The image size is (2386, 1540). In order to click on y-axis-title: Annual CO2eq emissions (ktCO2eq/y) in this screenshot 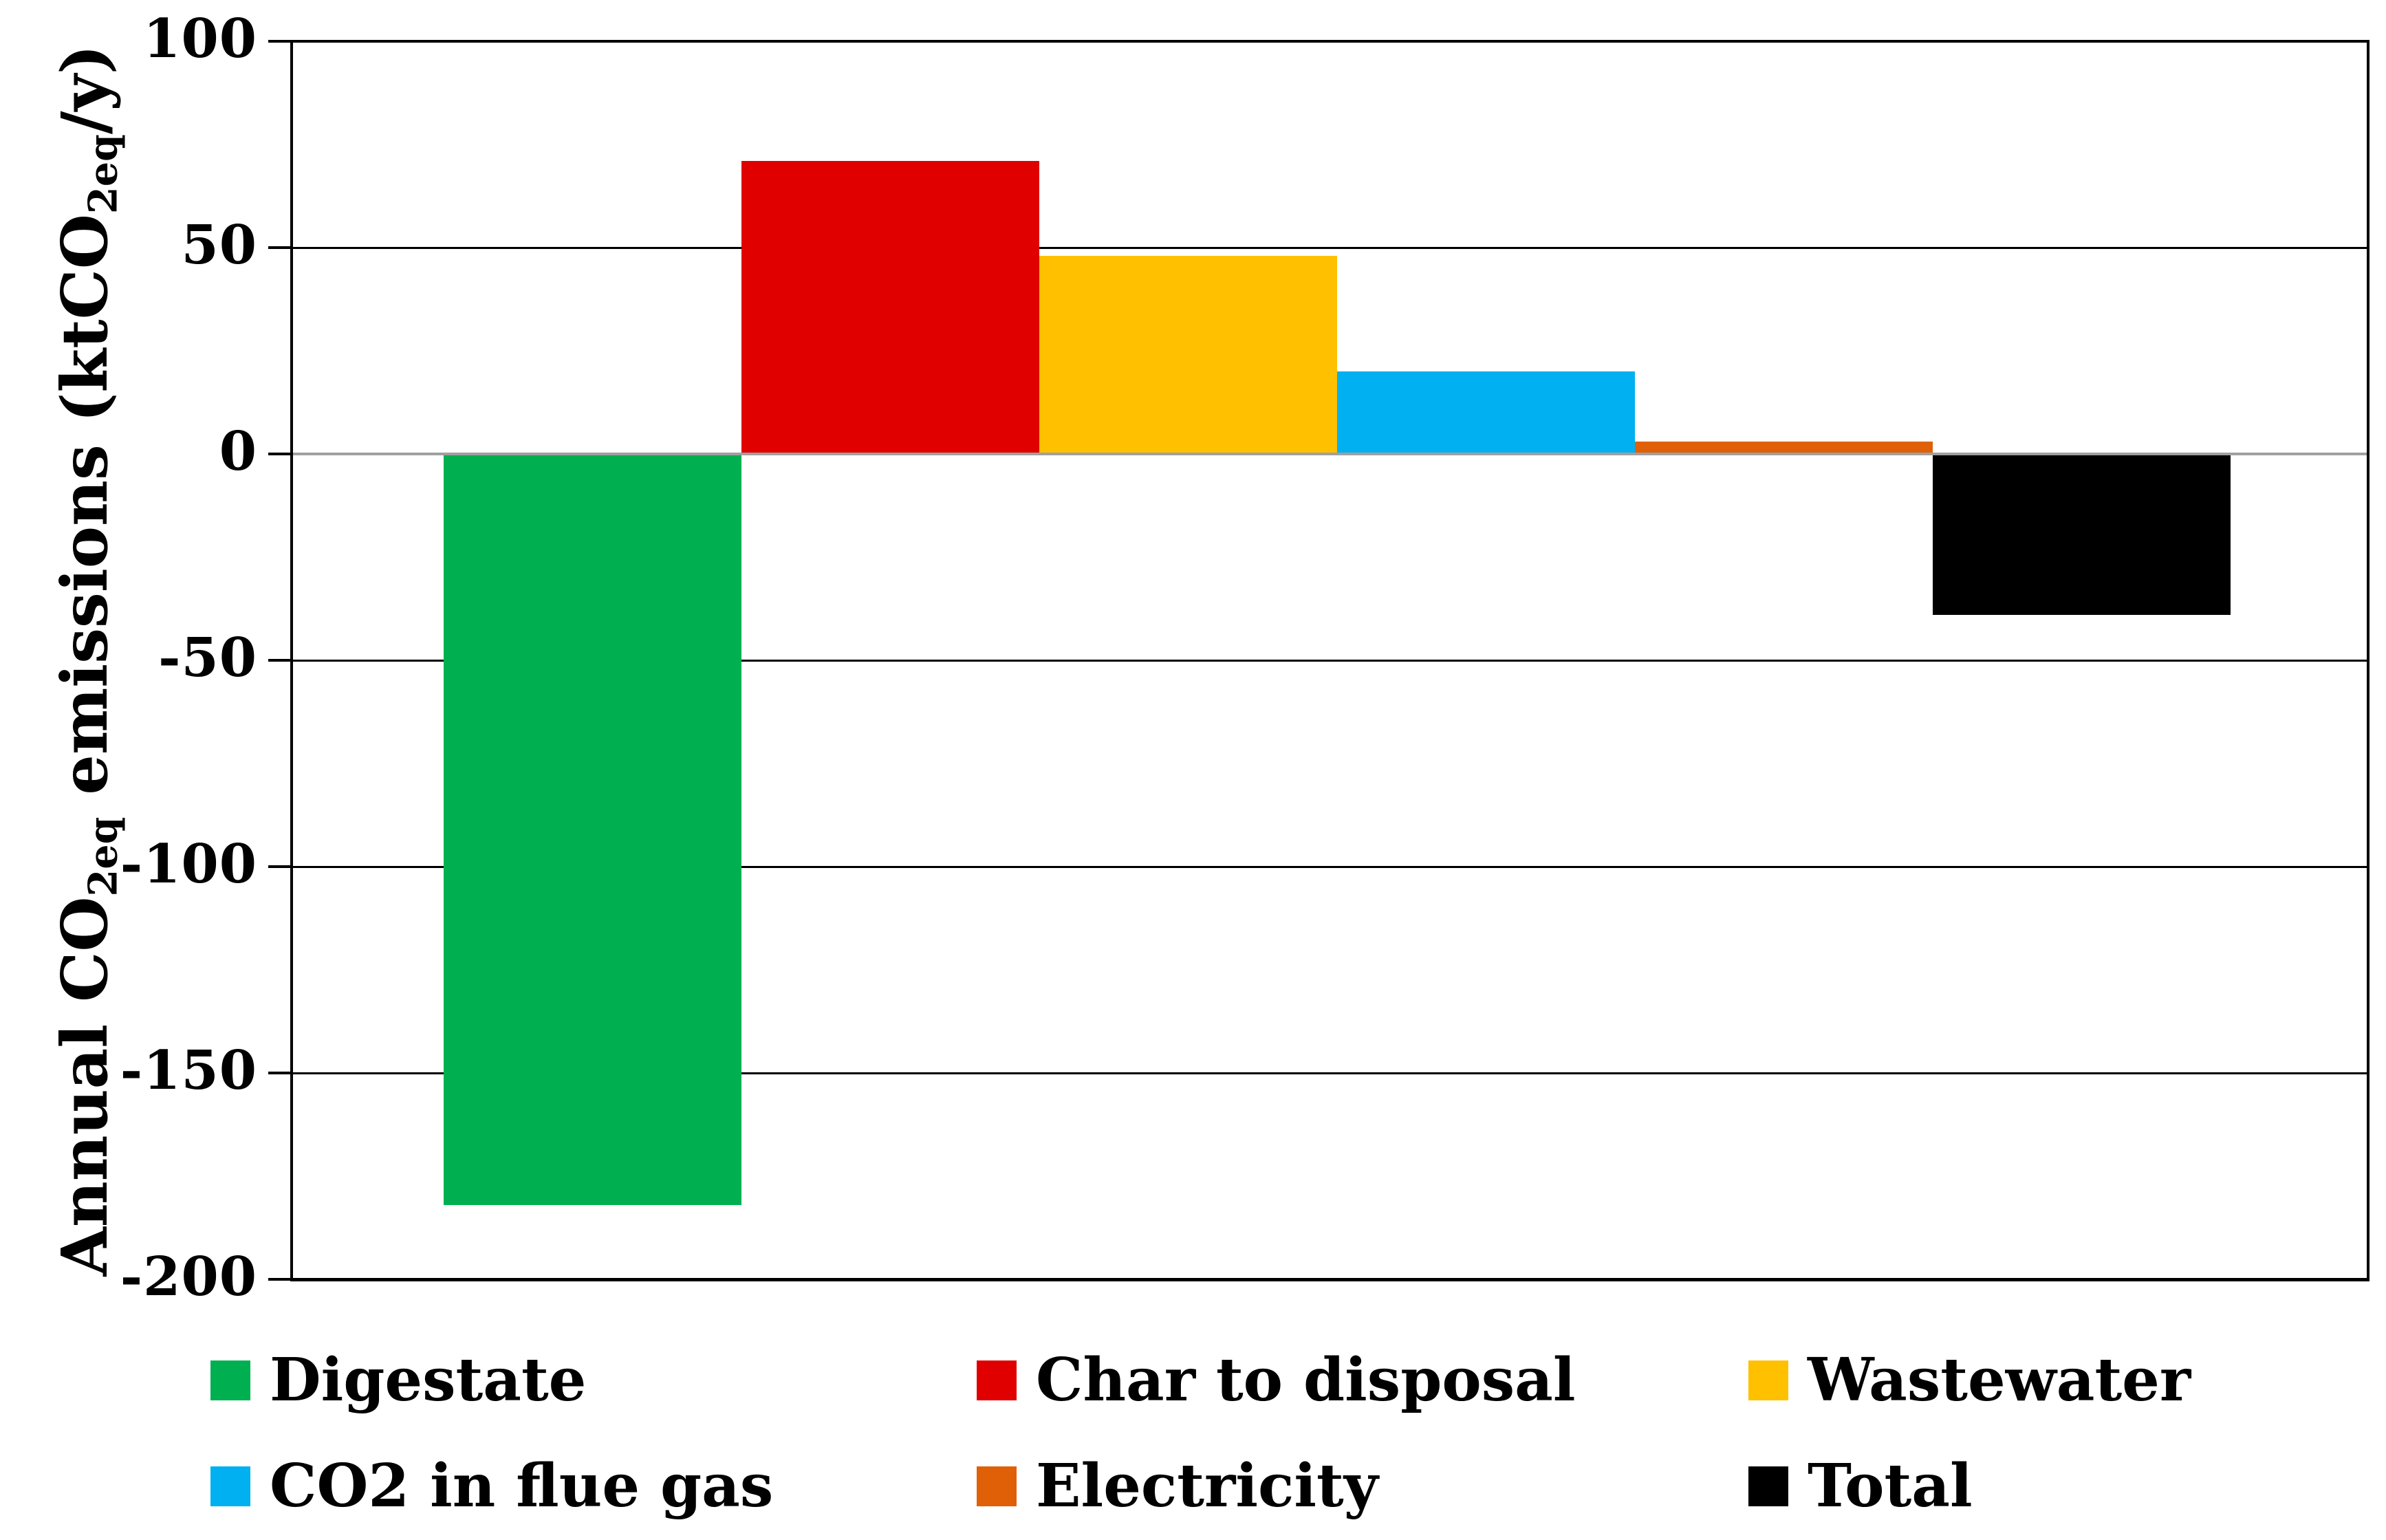, I will do `click(86, 660)`.